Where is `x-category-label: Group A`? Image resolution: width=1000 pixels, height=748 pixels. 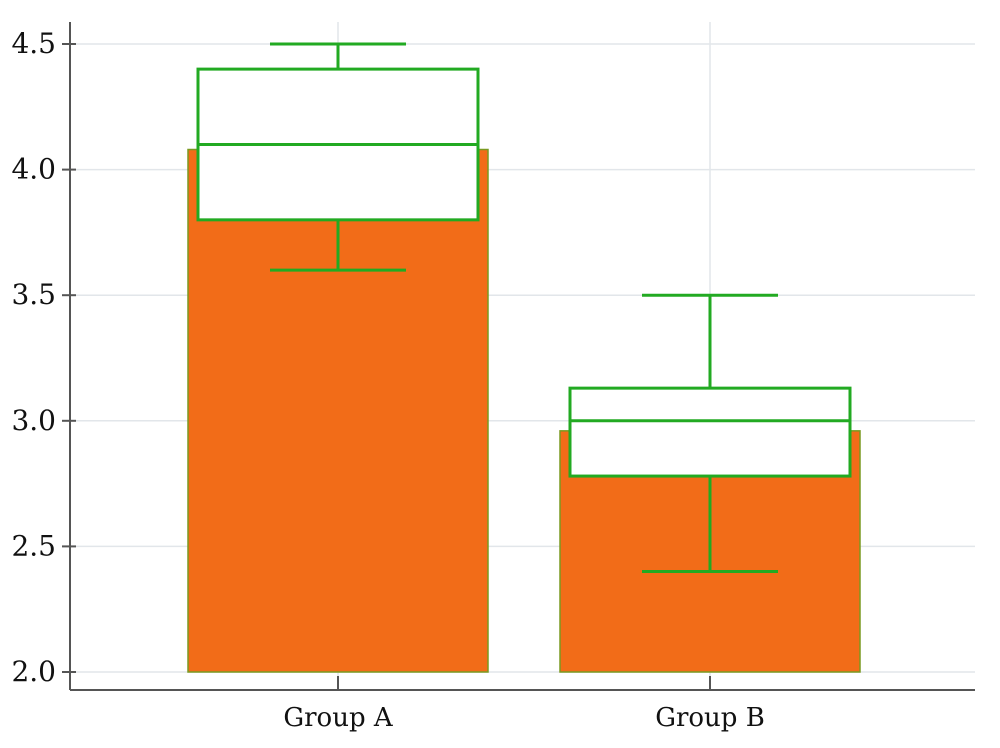 x-category-label: Group A is located at coordinates (338, 718).